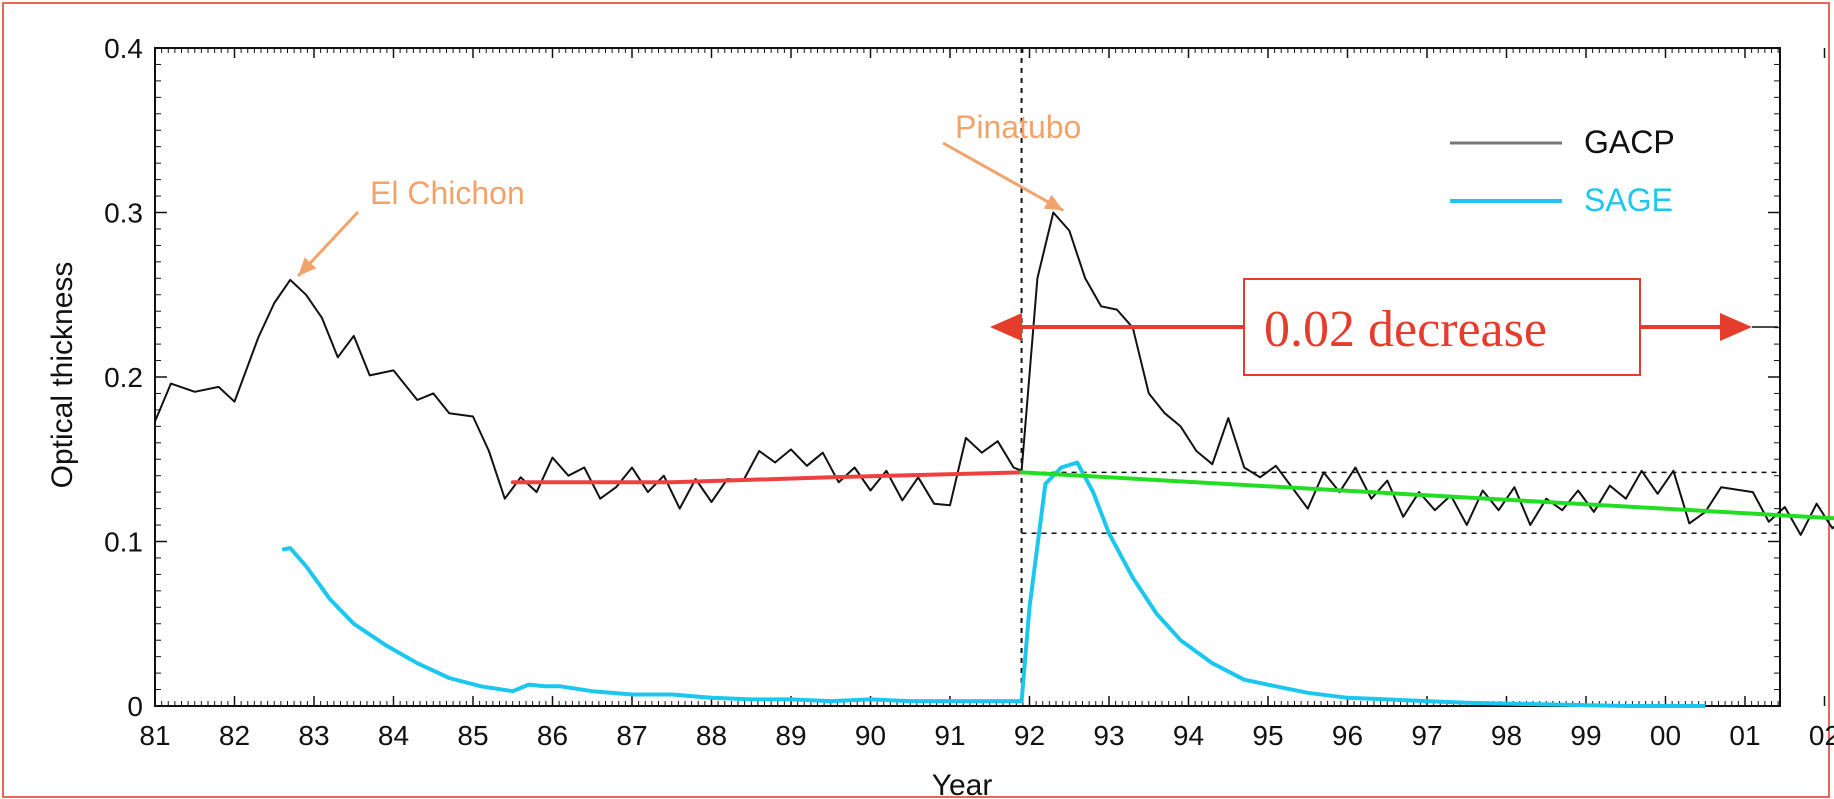  What do you see at coordinates (62, 375) in the screenshot?
I see `y-axis-title: Optical thickness` at bounding box center [62, 375].